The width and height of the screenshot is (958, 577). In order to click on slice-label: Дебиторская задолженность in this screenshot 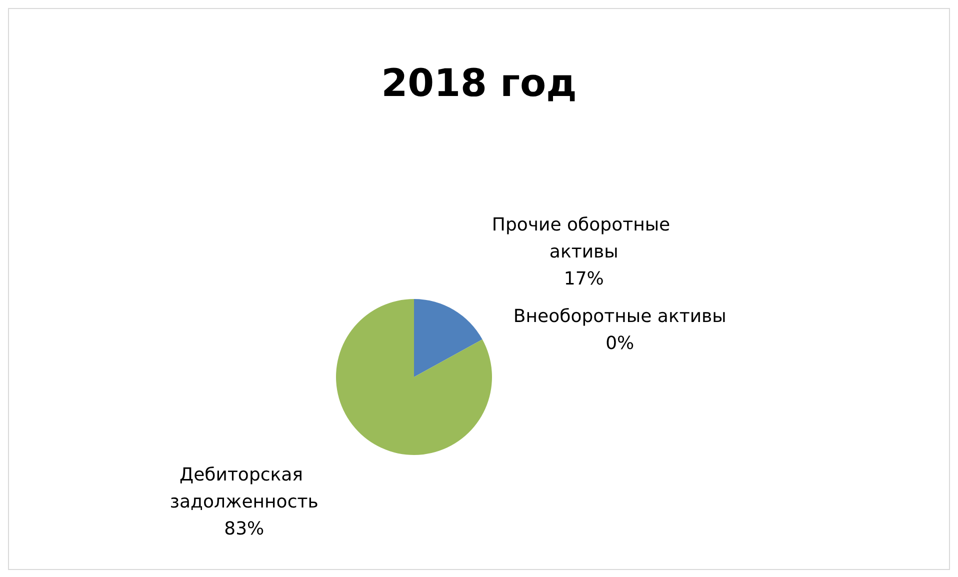, I will do `click(244, 488)`.